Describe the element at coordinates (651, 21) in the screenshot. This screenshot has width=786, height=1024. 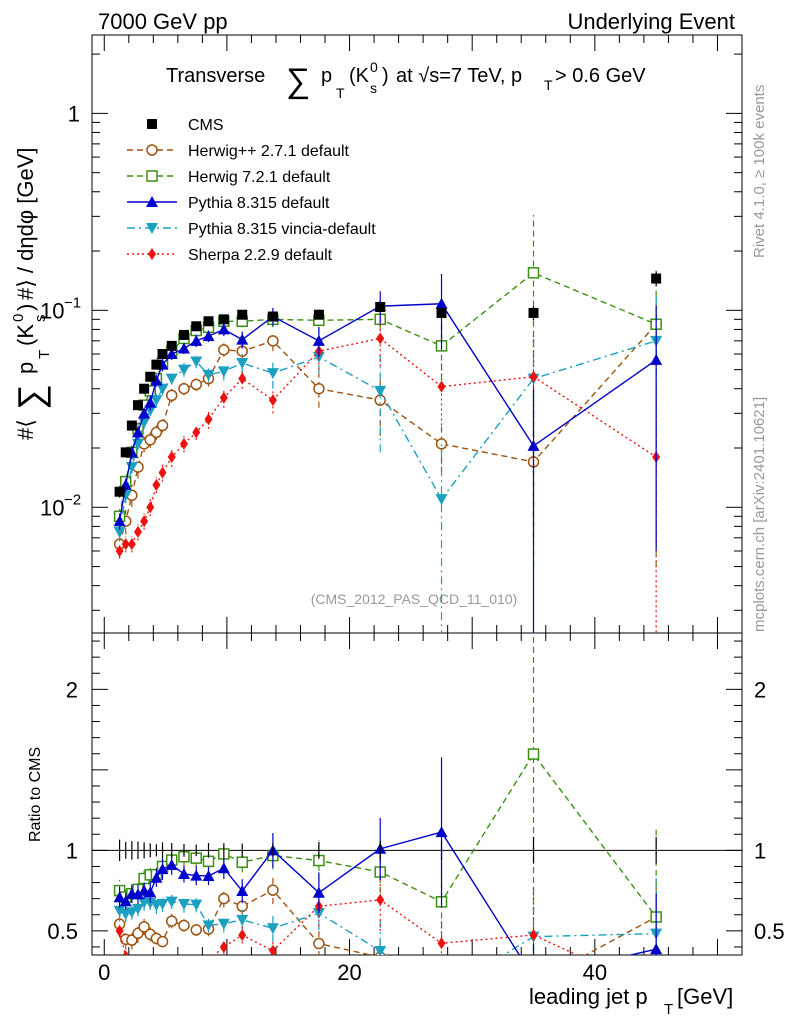
I see `header-right: Underlying Event` at that location.